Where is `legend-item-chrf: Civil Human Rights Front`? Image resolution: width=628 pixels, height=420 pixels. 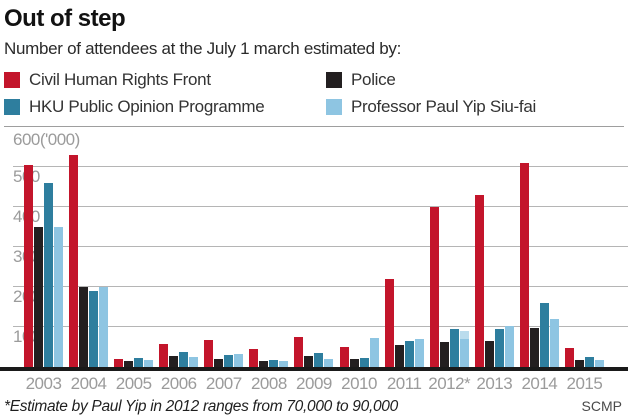
legend-item-chrf: Civil Human Rights Front is located at coordinates (165, 80).